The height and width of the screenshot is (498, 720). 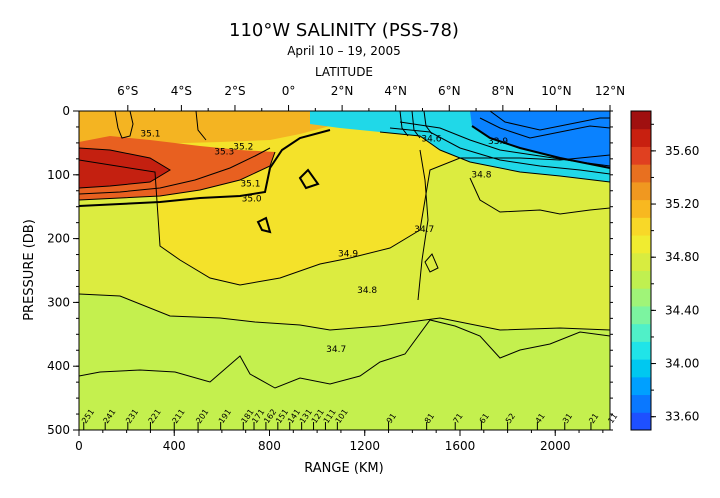 I want to click on y-tick-label: 100, so click(x=58, y=175).